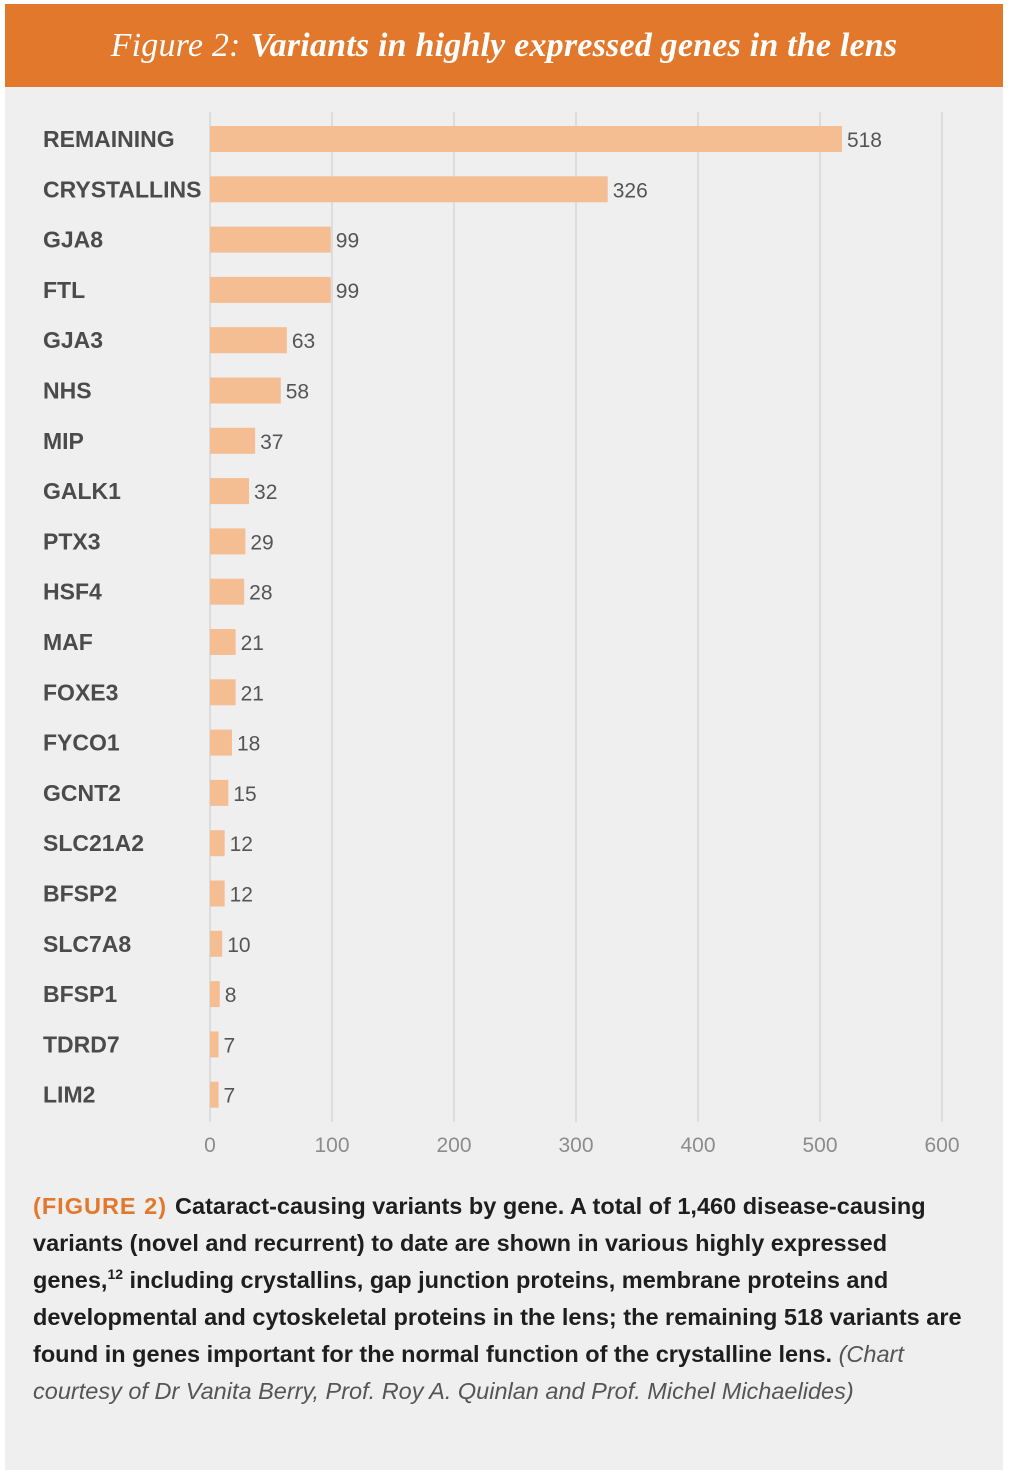 The height and width of the screenshot is (1476, 1016). Describe the element at coordinates (81, 743) in the screenshot. I see `category-label: FYCO1` at that location.